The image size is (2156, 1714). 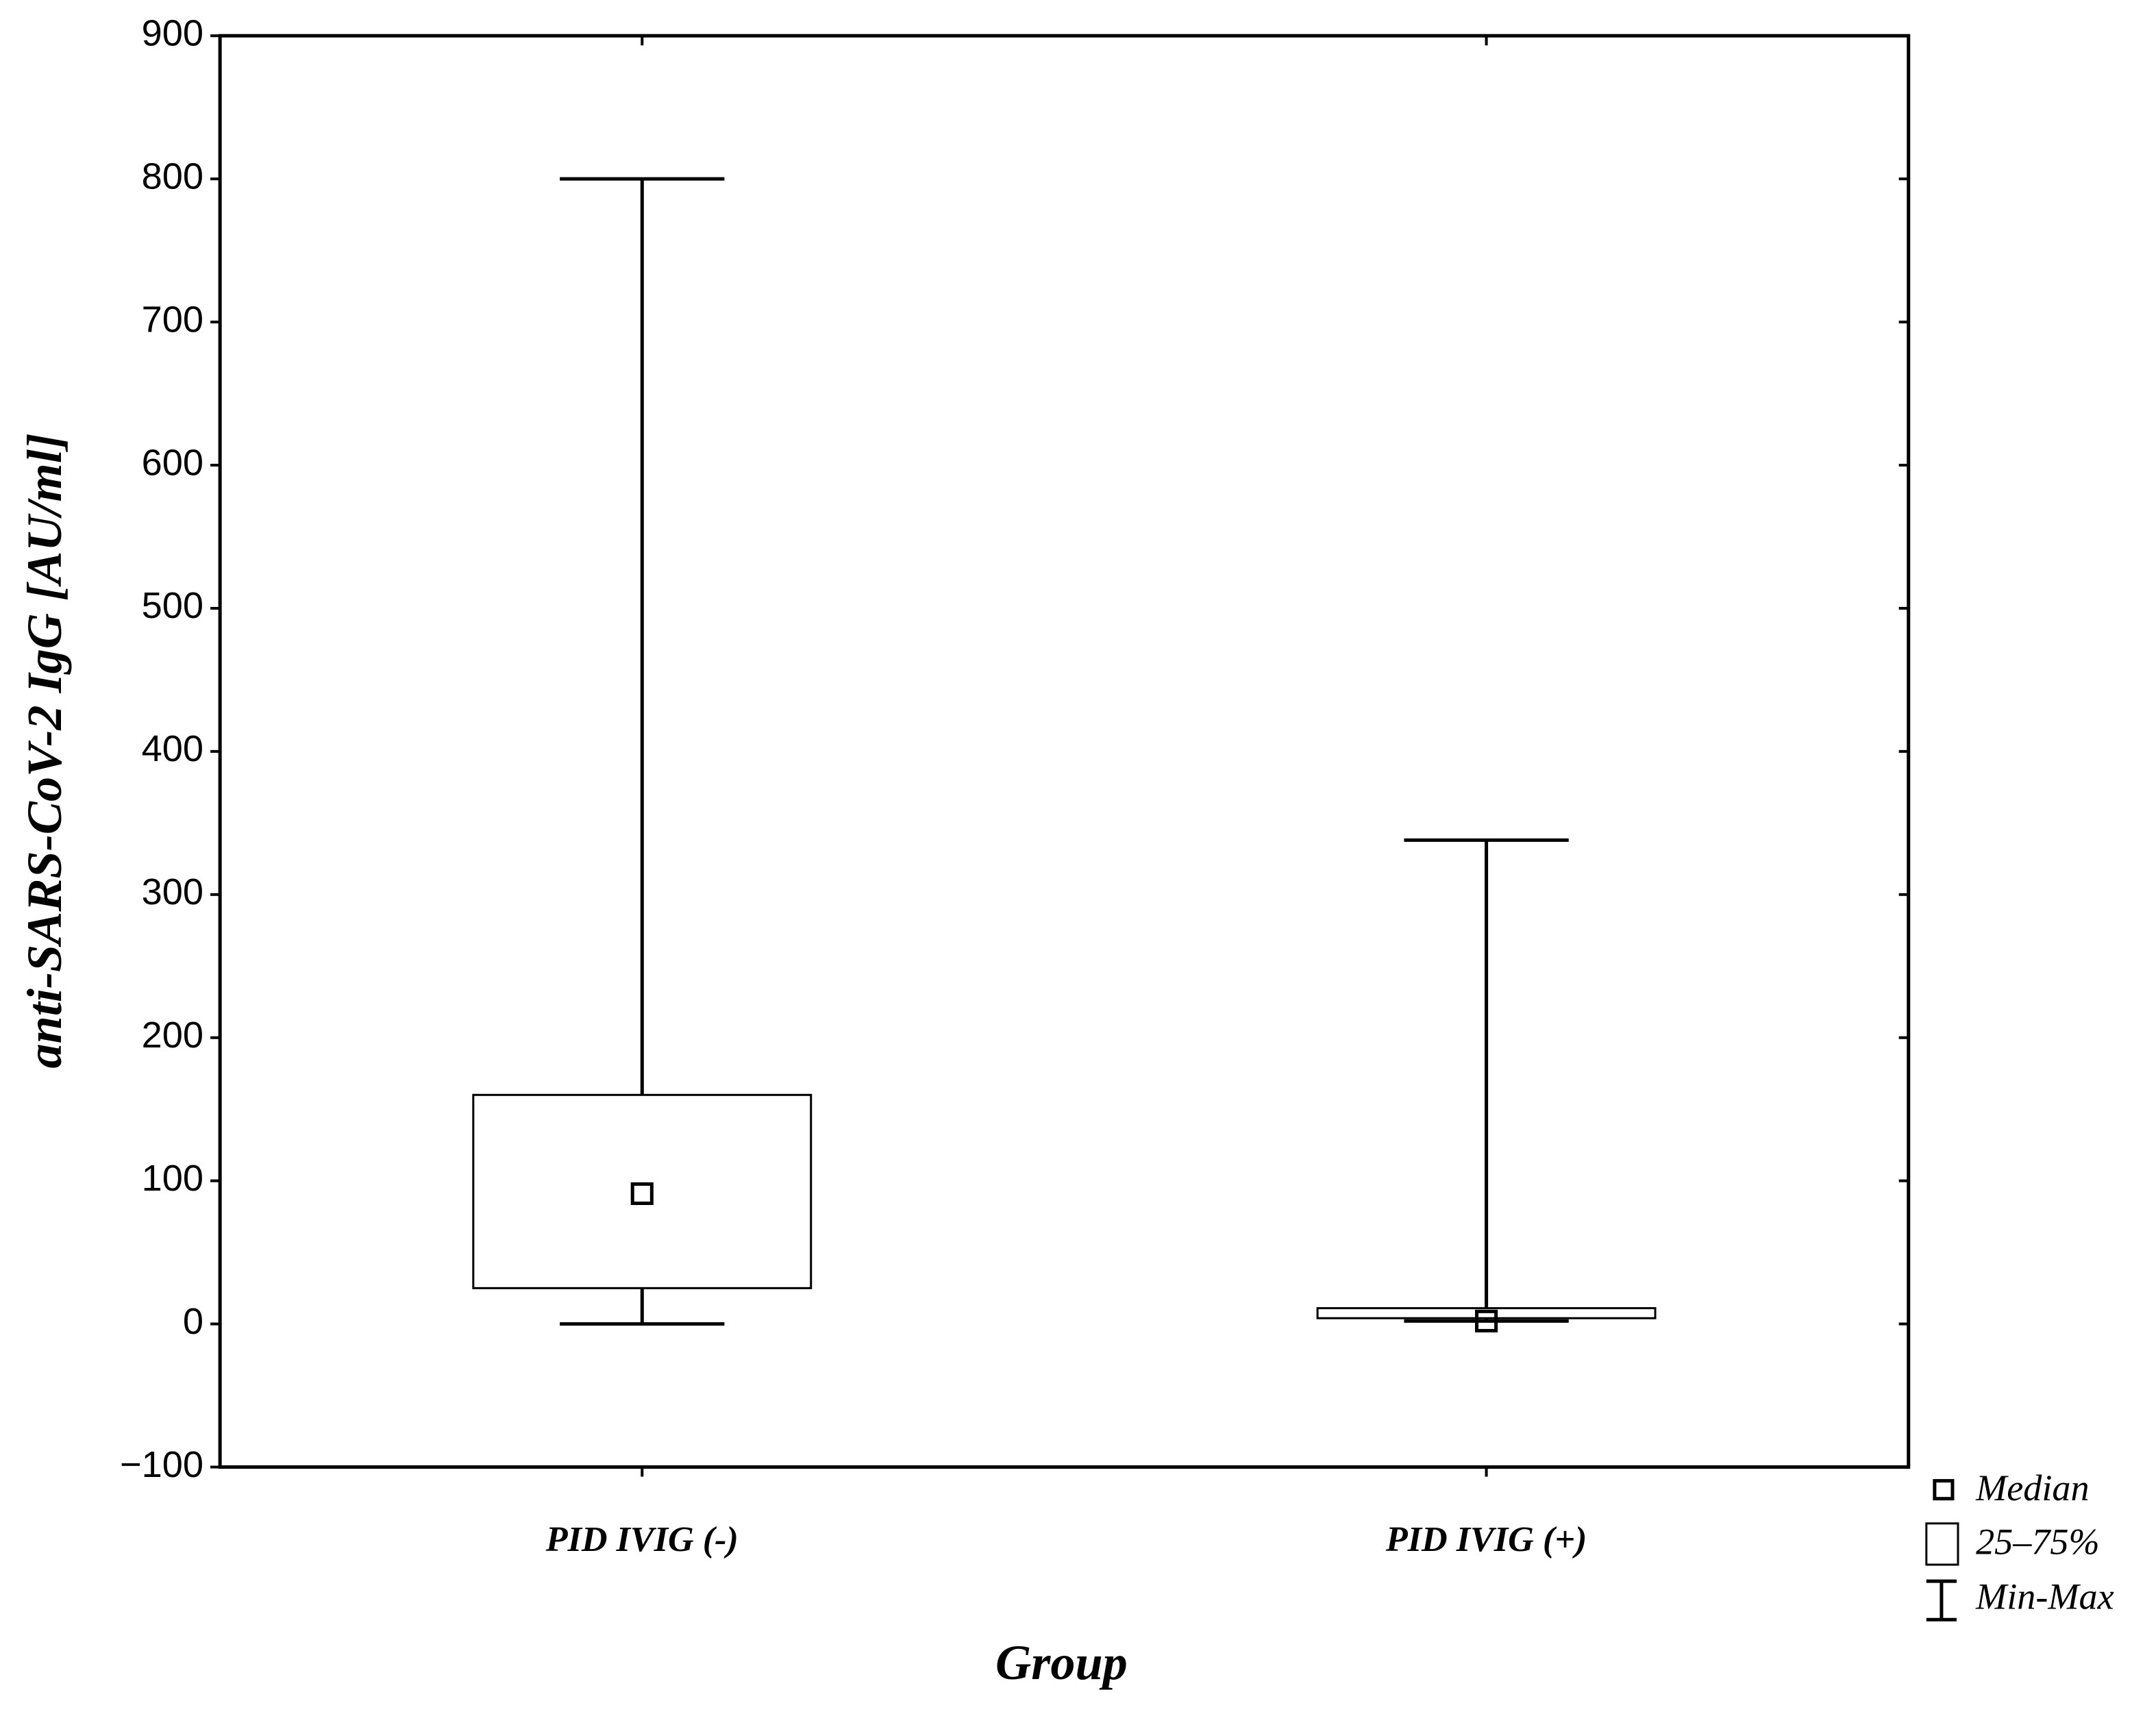 What do you see at coordinates (172, 462) in the screenshot?
I see `y-tick-label: 600` at bounding box center [172, 462].